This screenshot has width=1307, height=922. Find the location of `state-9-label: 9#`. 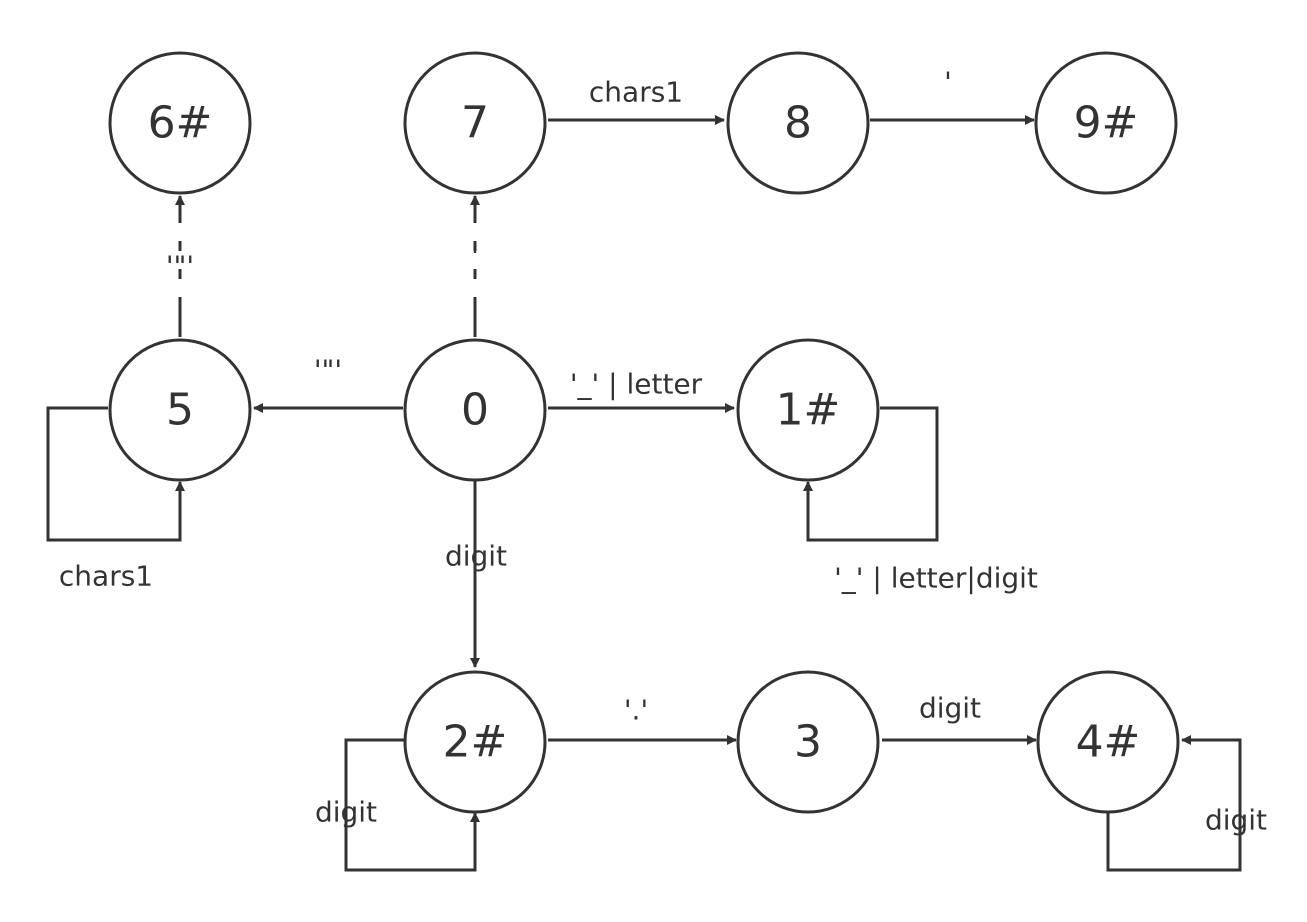

state-9-label: 9# is located at coordinates (1106, 123).